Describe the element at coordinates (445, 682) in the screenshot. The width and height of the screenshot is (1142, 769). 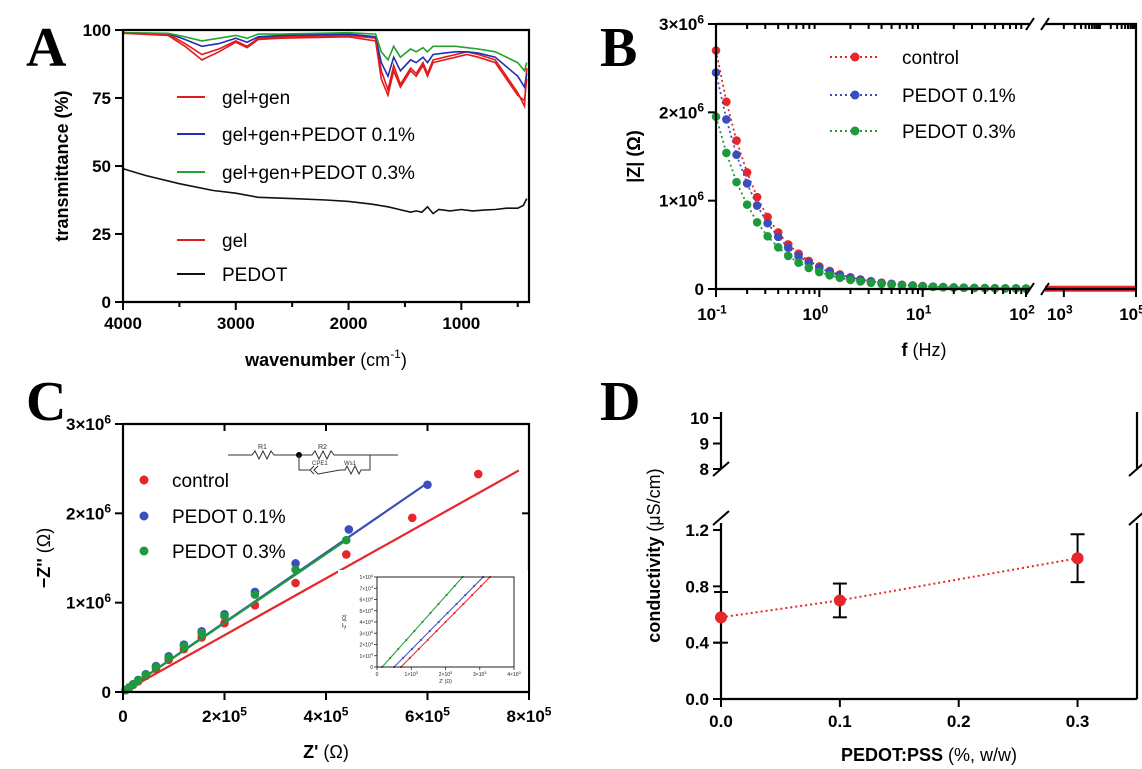
I see `inset-x-label: Z' (Ω)` at that location.